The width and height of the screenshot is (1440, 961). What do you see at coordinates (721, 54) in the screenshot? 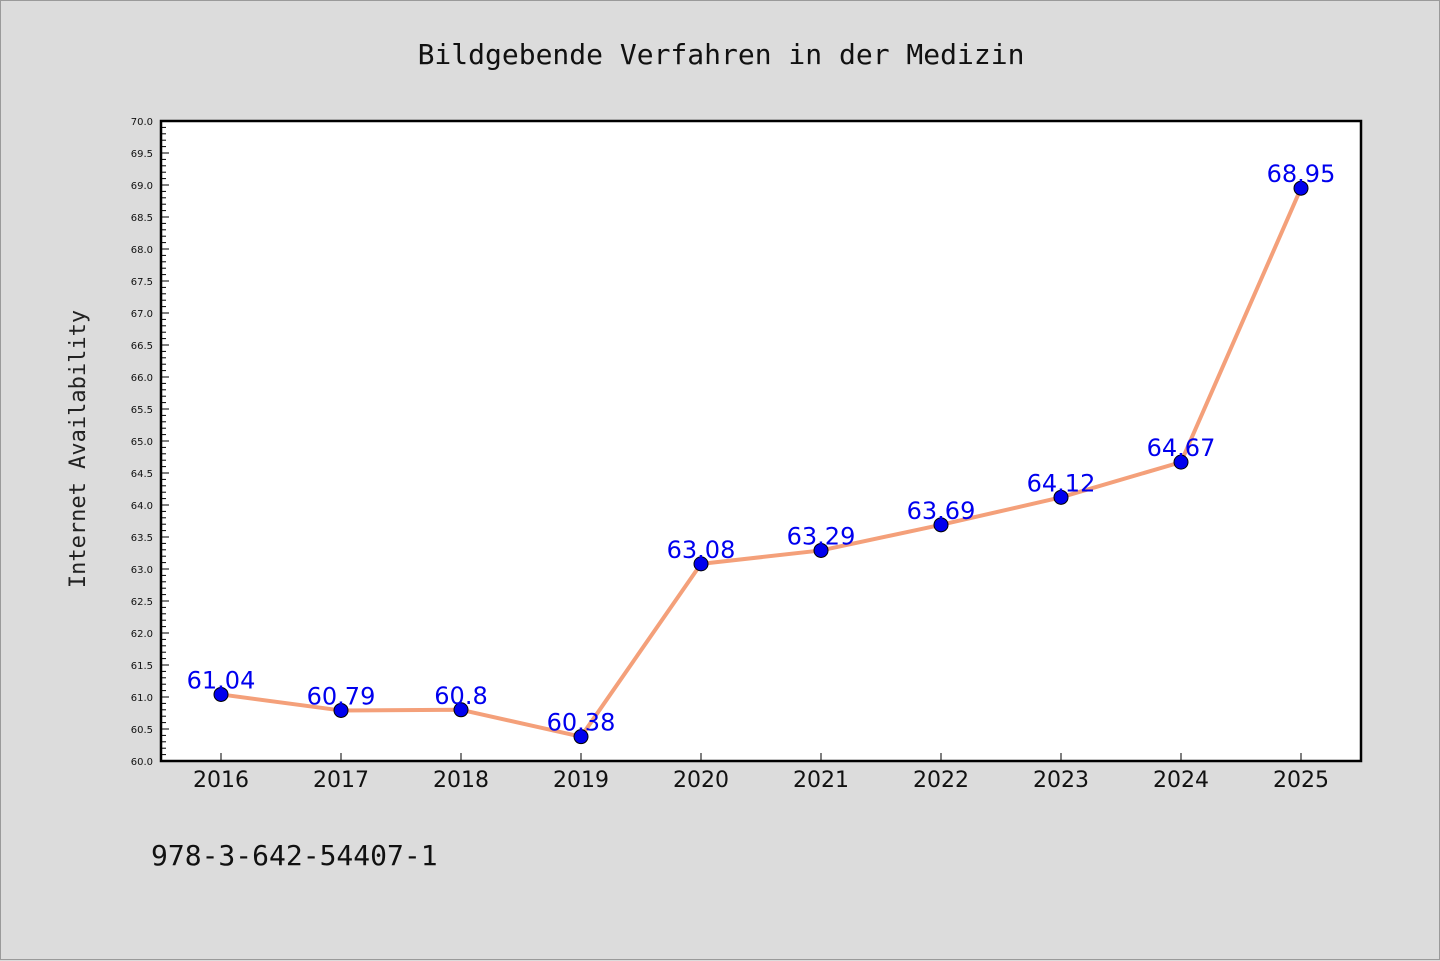
I see `chart-title: Bildgebende Verfahren in der Medizin` at bounding box center [721, 54].